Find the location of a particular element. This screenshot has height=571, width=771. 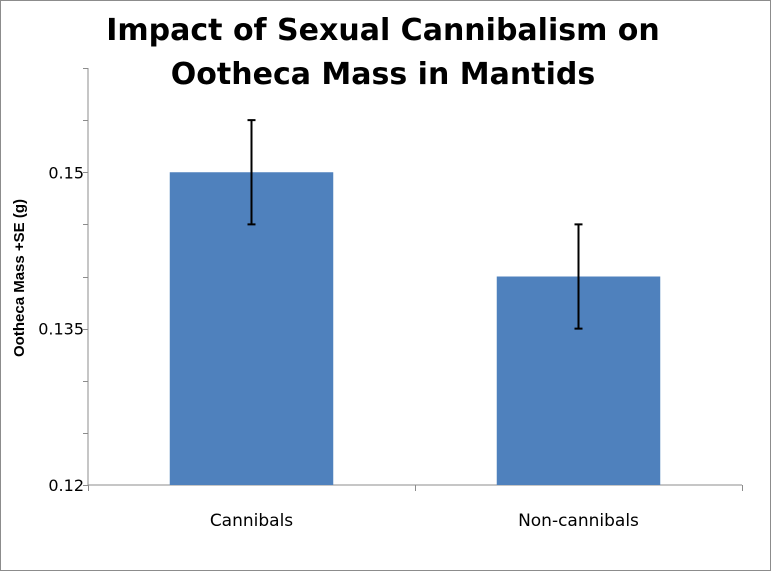

x-category-label: Non-cannibals is located at coordinates (578, 521).